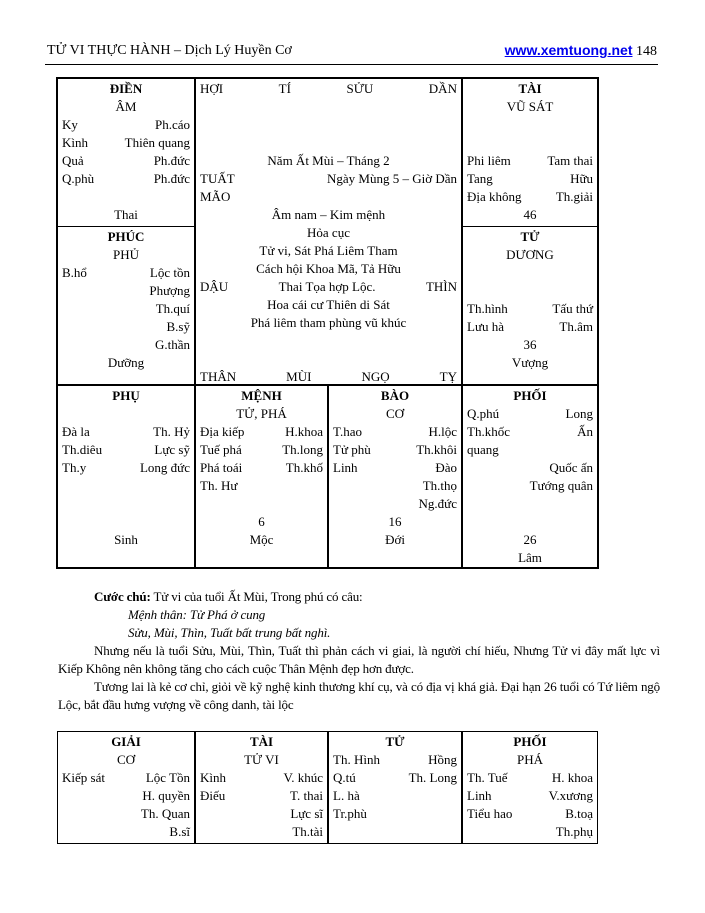 This screenshot has height=913, width=705. What do you see at coordinates (530, 539) in the screenshot?
I see `palace-text: 26` at bounding box center [530, 539].